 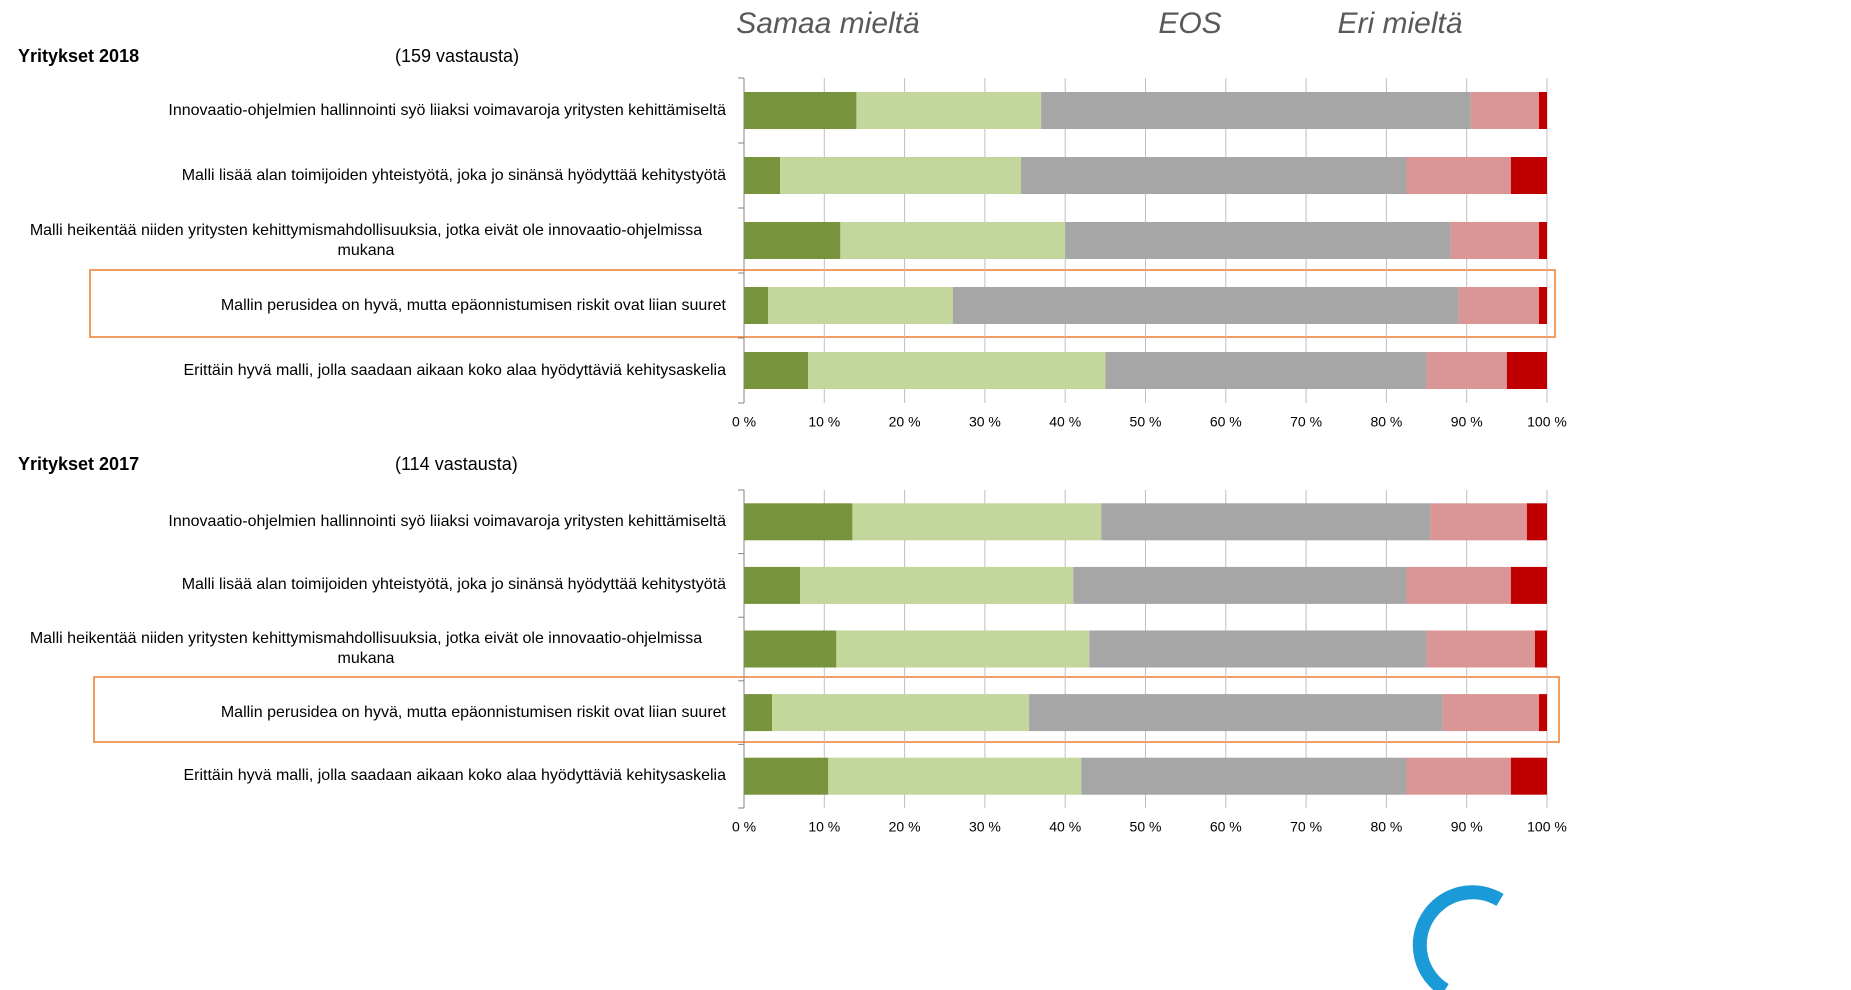 What do you see at coordinates (827, 23) in the screenshot?
I see `column-header: Samaa mieltä` at bounding box center [827, 23].